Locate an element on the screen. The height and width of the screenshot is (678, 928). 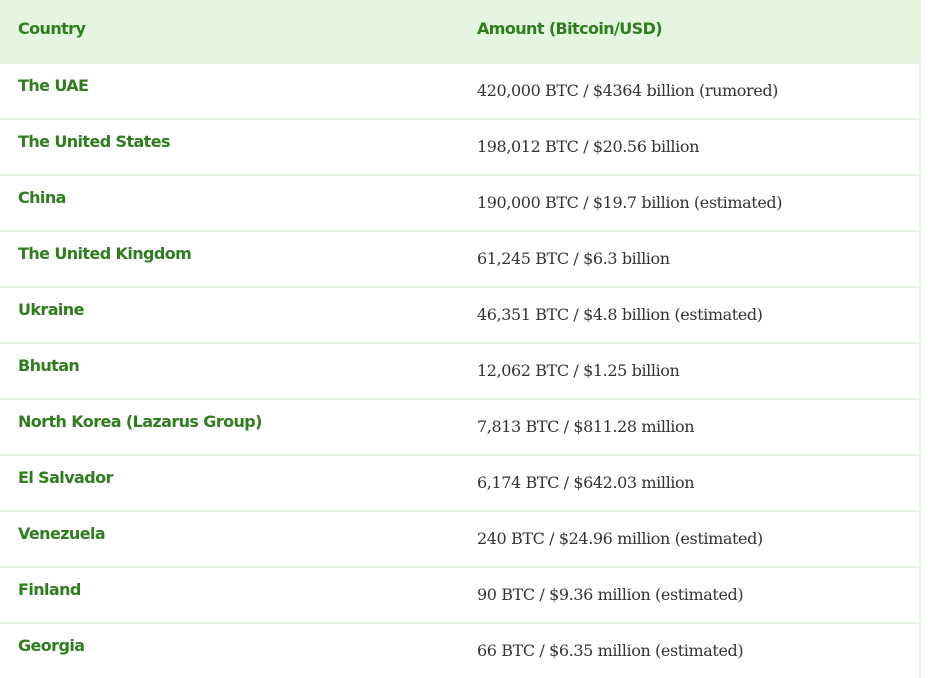
amount-cell: 61,245 BTC / $6.3 billion is located at coordinates (573, 258).